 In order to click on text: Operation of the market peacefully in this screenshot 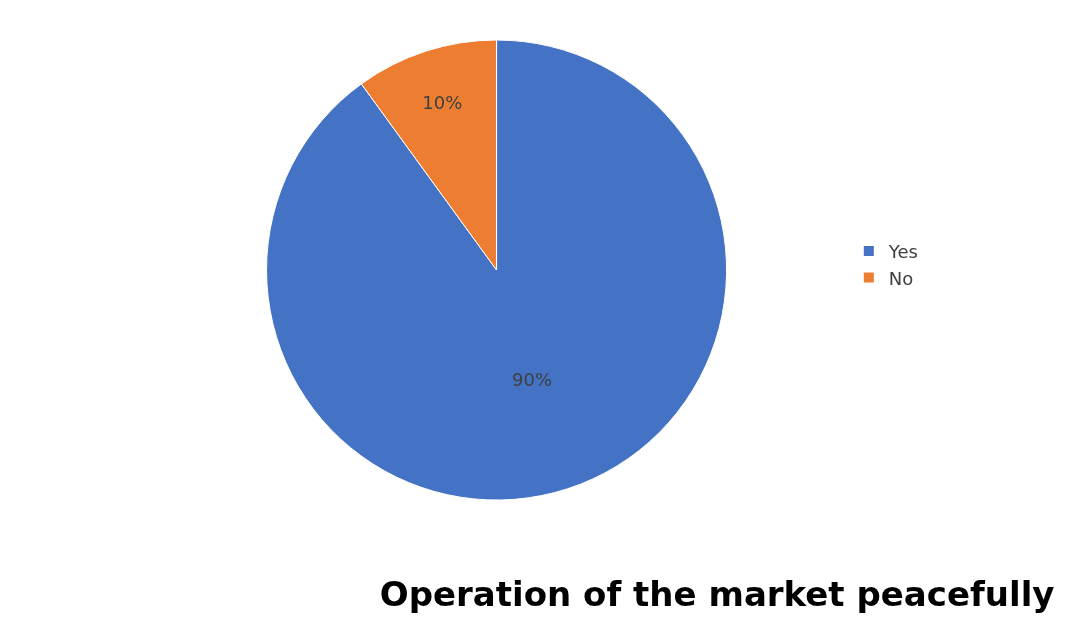, I will do `click(717, 593)`.